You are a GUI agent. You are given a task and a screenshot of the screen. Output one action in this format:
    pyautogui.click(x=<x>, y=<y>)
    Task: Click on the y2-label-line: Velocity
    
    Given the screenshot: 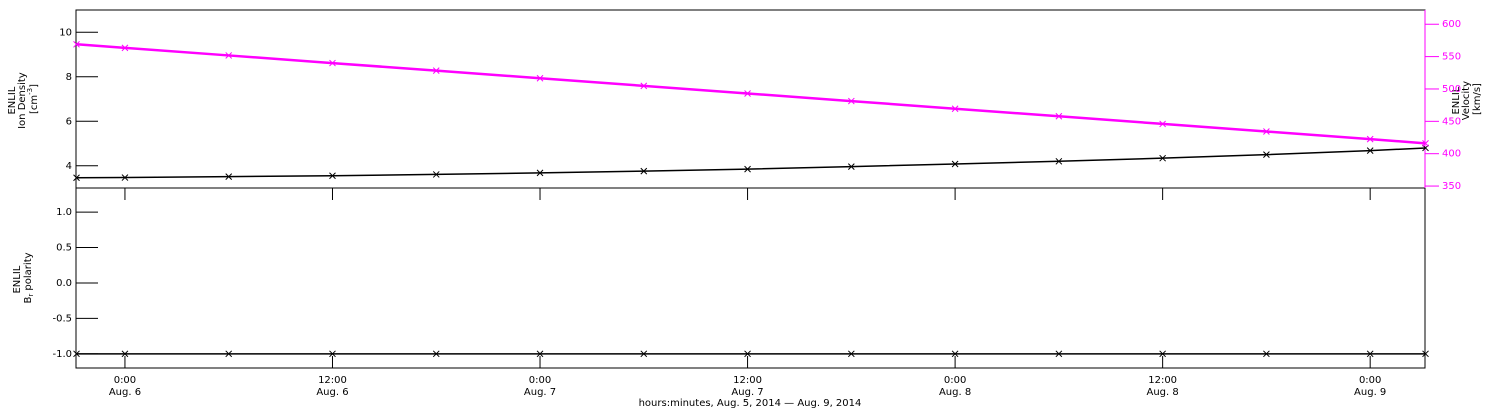 What is the action you would take?
    pyautogui.click(x=1466, y=100)
    